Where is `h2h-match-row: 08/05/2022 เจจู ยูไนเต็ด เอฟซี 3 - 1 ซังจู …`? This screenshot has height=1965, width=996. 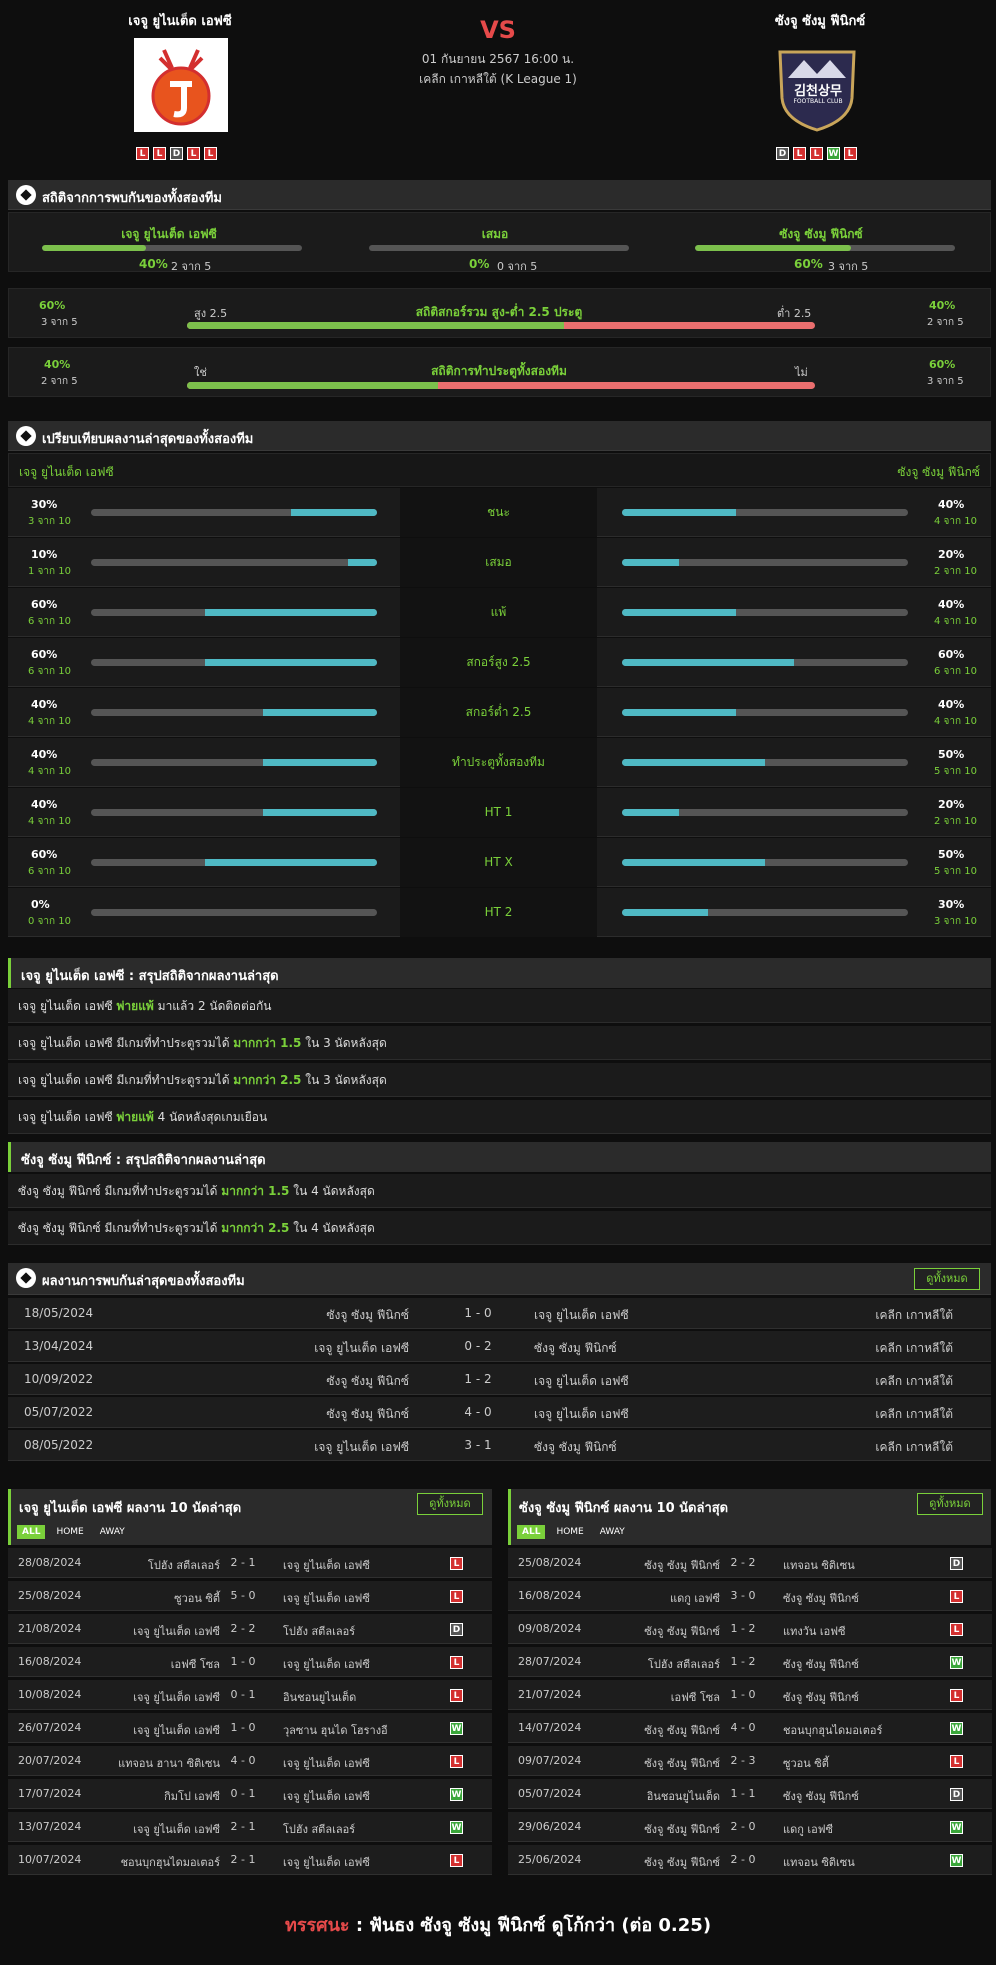 h2h-match-row: 08/05/2022 เจจู ยูไนเต็ด เอฟซี 3 - 1 ซังจู … is located at coordinates (499, 1445).